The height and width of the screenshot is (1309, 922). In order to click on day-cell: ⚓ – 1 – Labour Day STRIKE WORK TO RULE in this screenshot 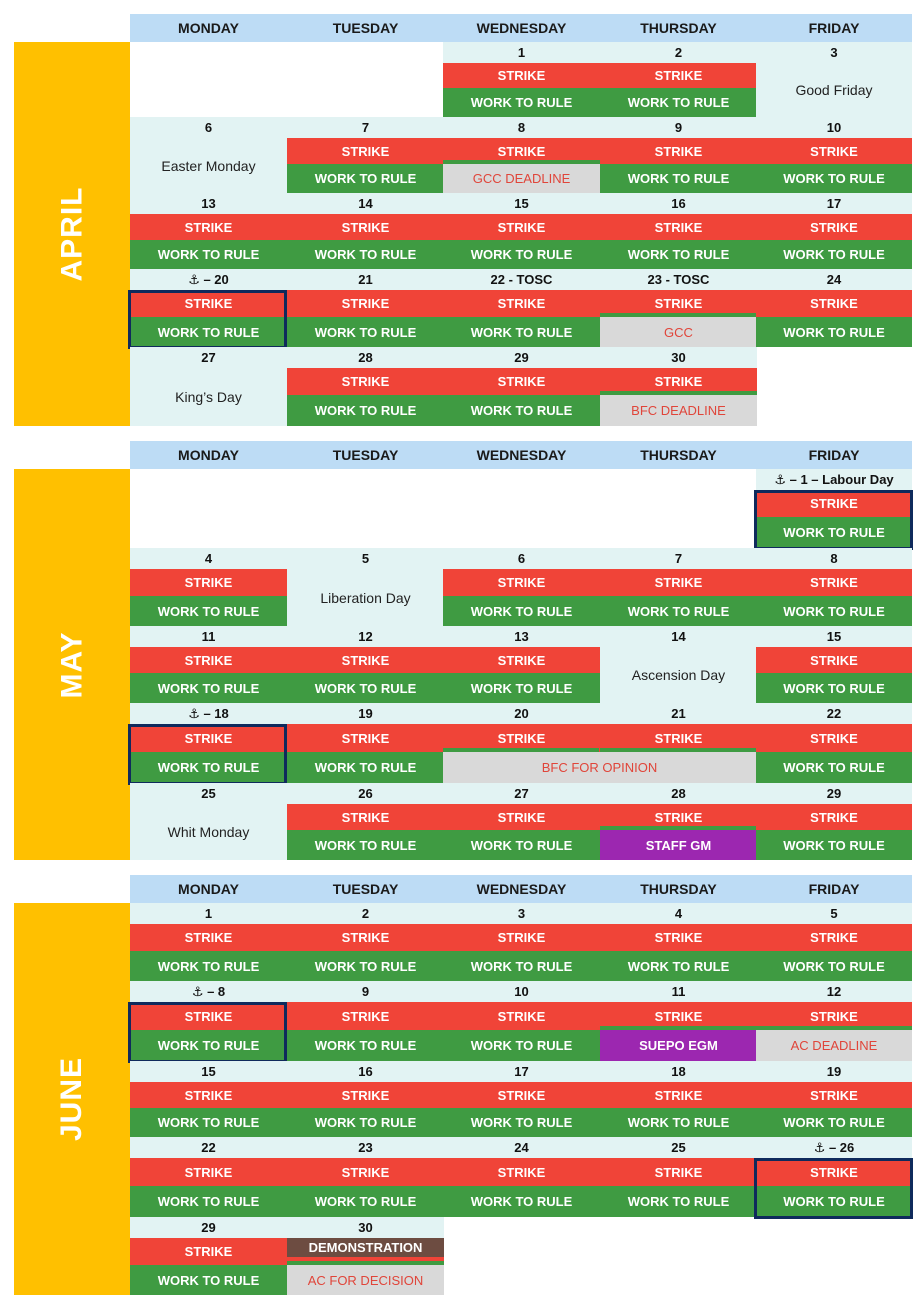, I will do `click(834, 508)`.